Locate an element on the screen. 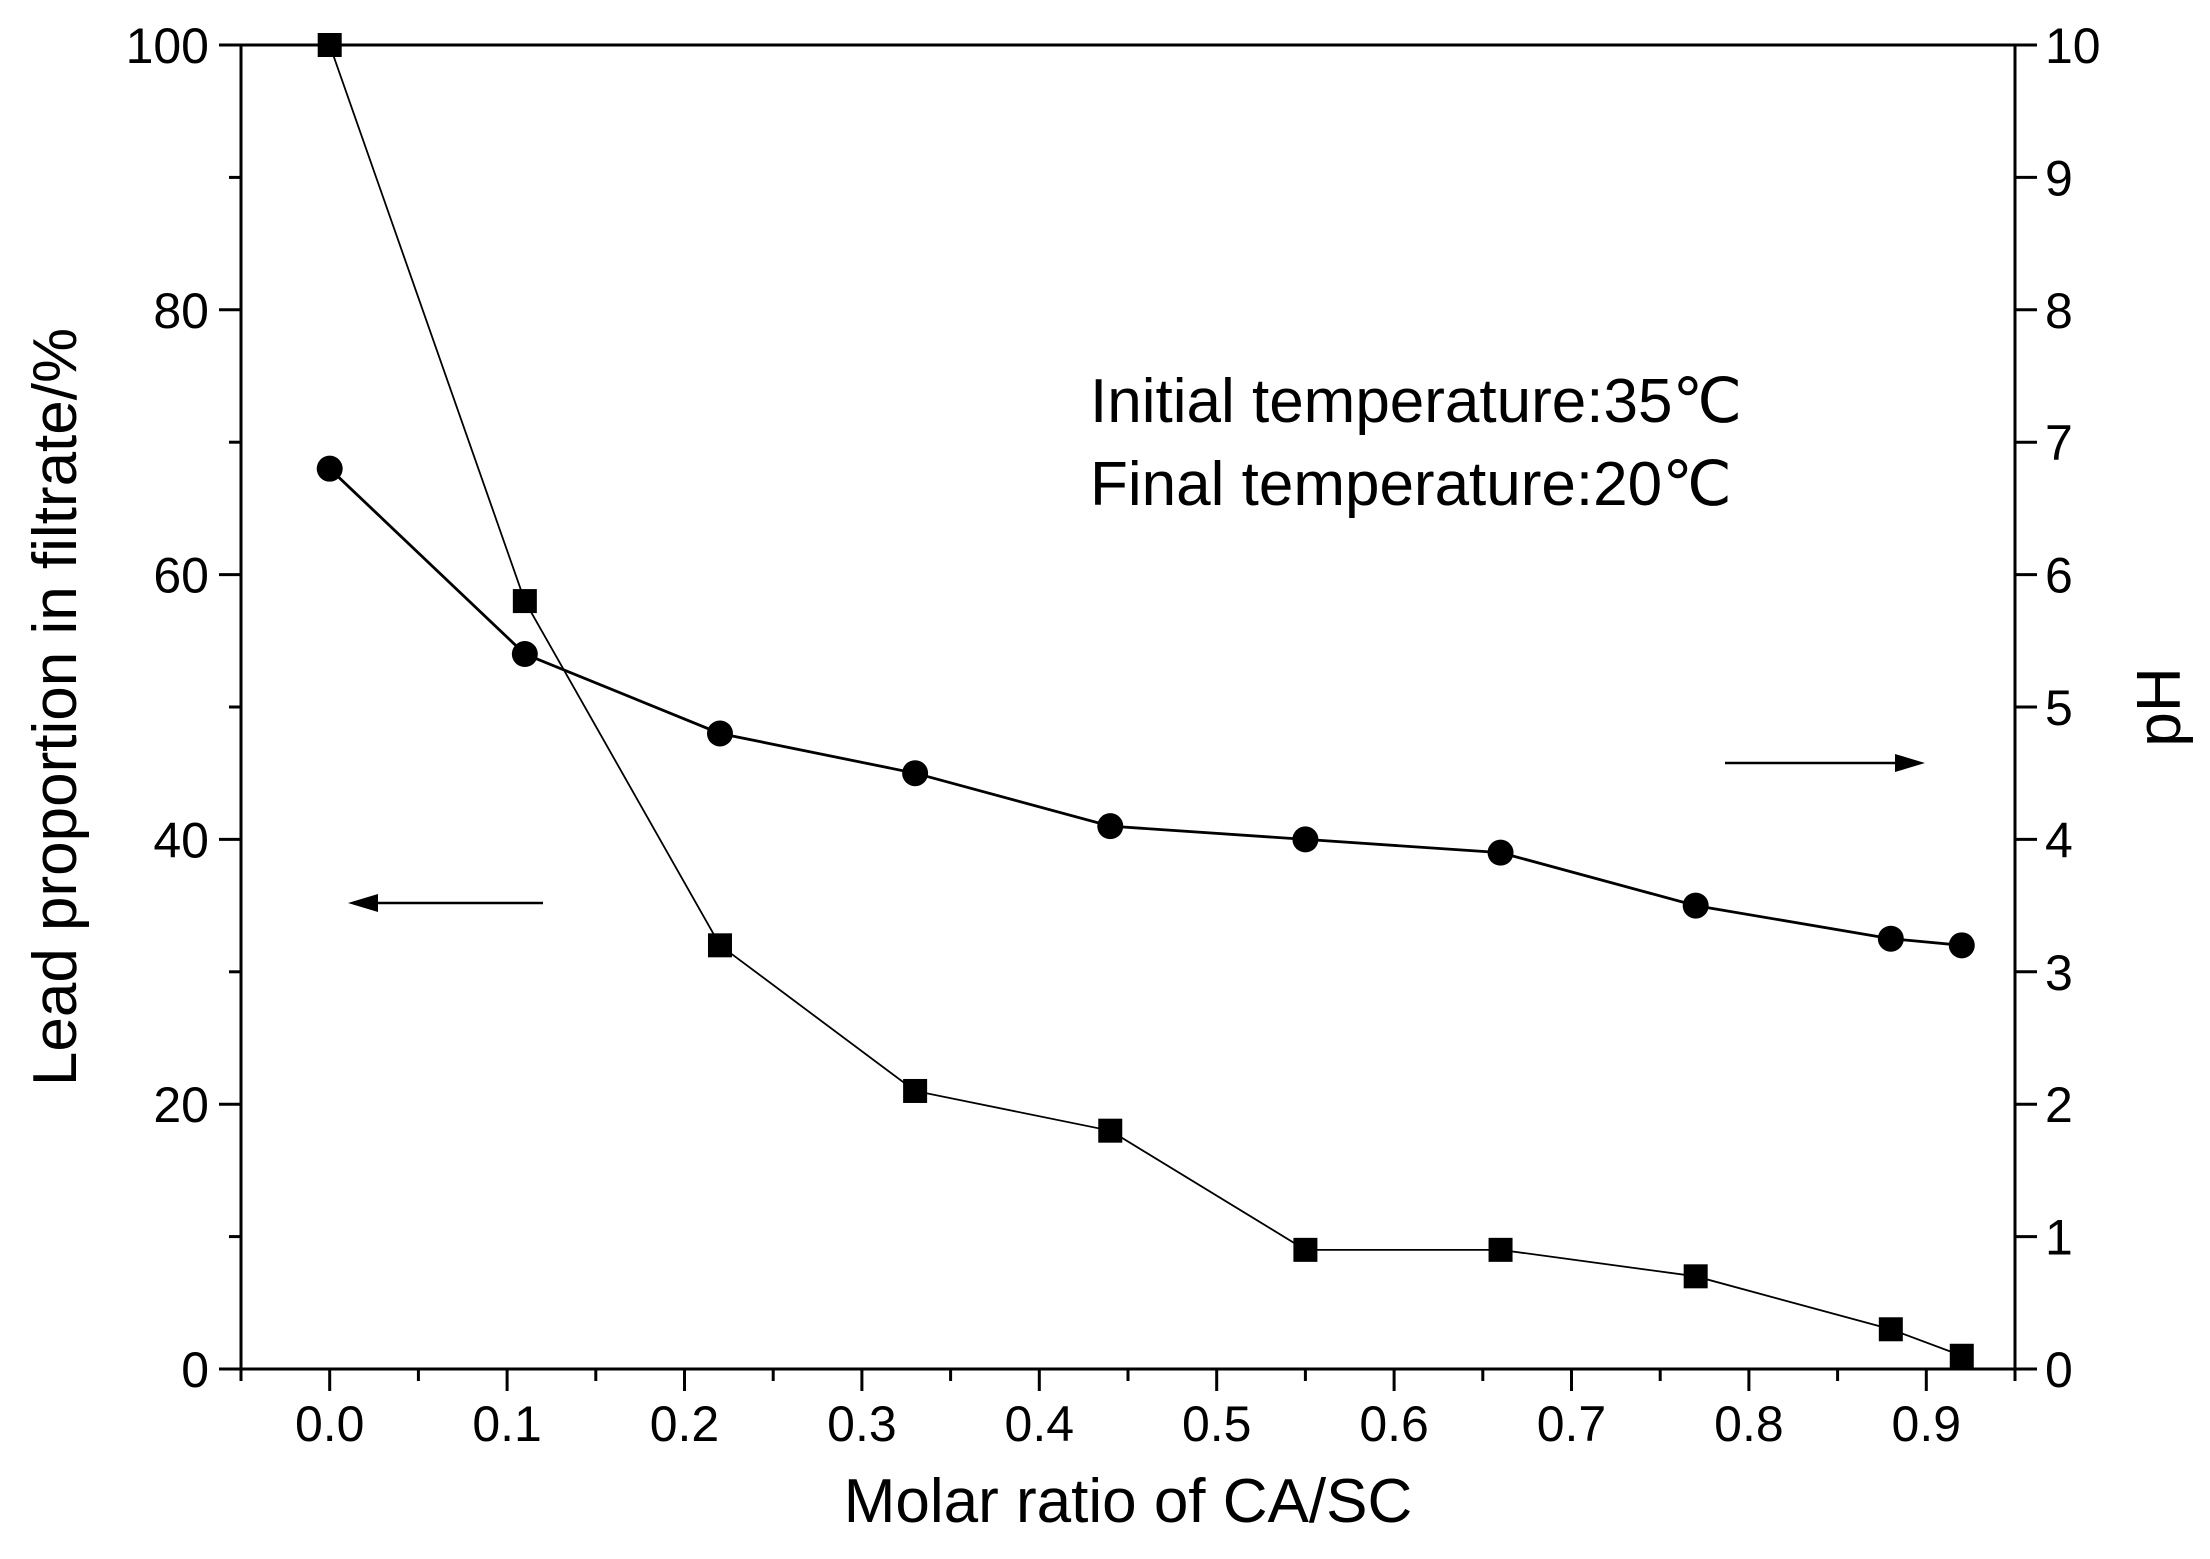  x-tick-label: 0.4 is located at coordinates (1040, 1424).